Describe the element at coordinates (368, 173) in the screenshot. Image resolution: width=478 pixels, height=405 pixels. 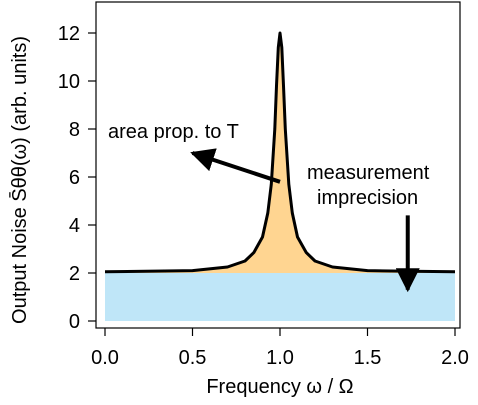
I see `imprecision-annotation-line1: measurement` at that location.